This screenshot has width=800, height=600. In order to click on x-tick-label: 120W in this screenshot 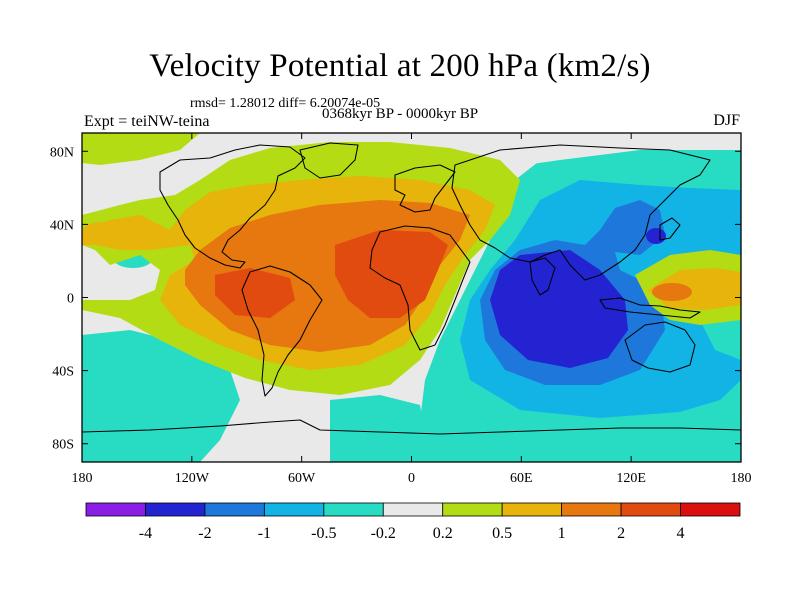, I will do `click(192, 478)`.